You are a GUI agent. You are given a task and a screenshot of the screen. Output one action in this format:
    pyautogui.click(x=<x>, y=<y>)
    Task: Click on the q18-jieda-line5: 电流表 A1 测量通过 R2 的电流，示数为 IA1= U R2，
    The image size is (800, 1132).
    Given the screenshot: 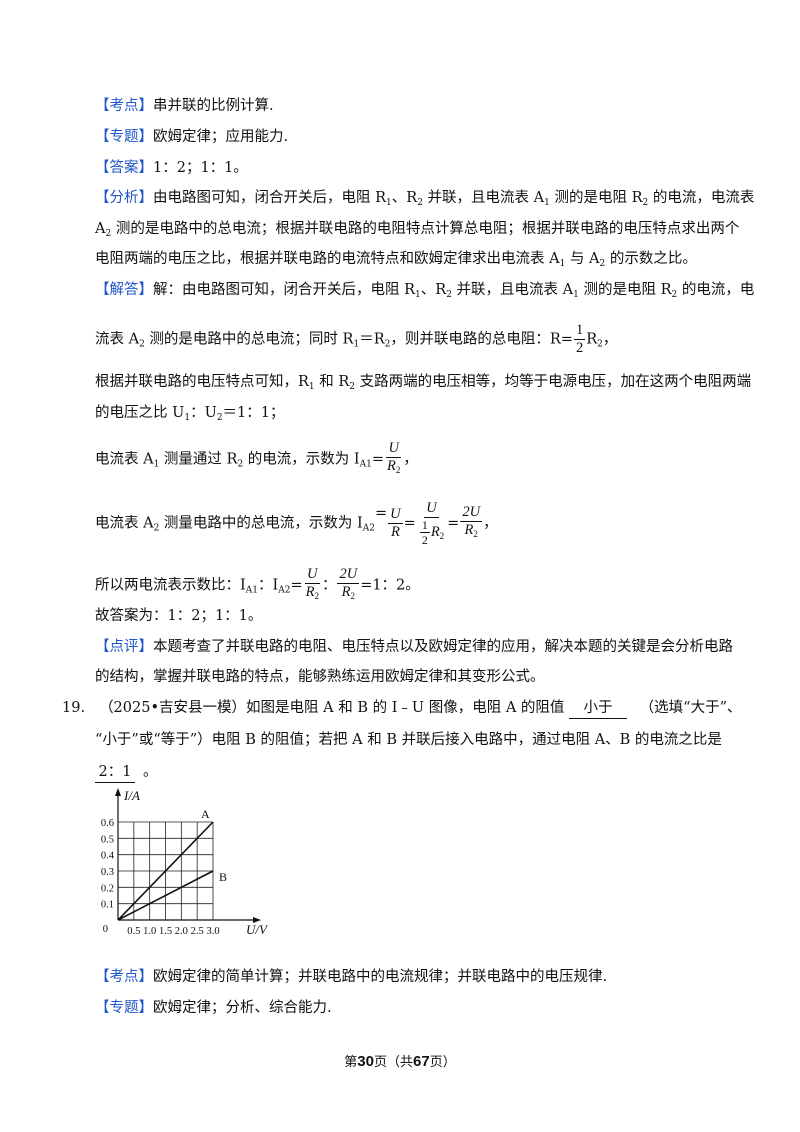 What is the action you would take?
    pyautogui.click(x=256, y=459)
    